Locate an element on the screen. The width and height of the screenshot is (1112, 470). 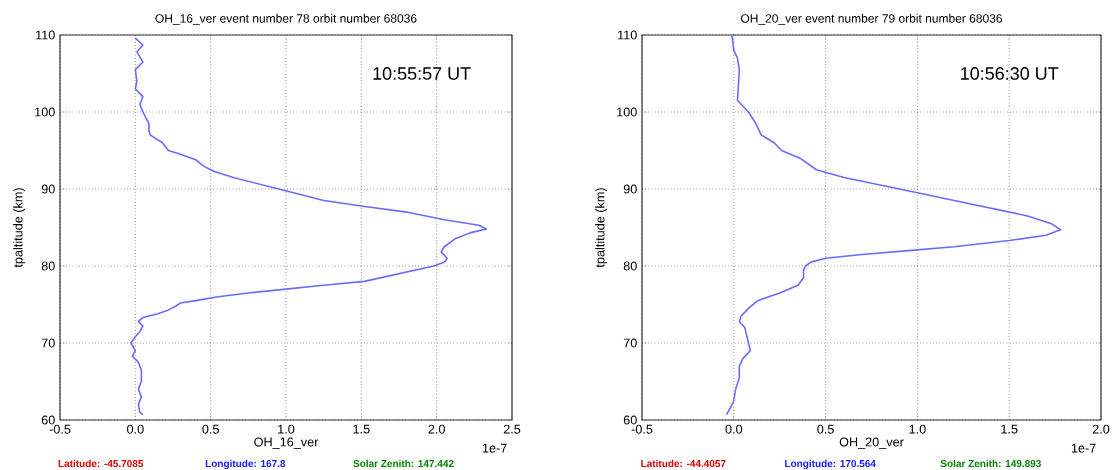
x-tick-label: 2.5 is located at coordinates (512, 429).